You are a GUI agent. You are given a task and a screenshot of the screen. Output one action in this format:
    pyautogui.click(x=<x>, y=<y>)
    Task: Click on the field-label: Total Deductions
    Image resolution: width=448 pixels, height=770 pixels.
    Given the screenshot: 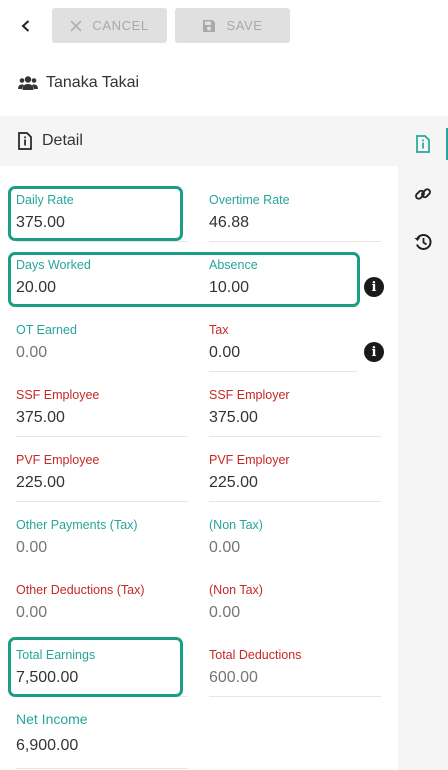 What is the action you would take?
    pyautogui.click(x=255, y=655)
    